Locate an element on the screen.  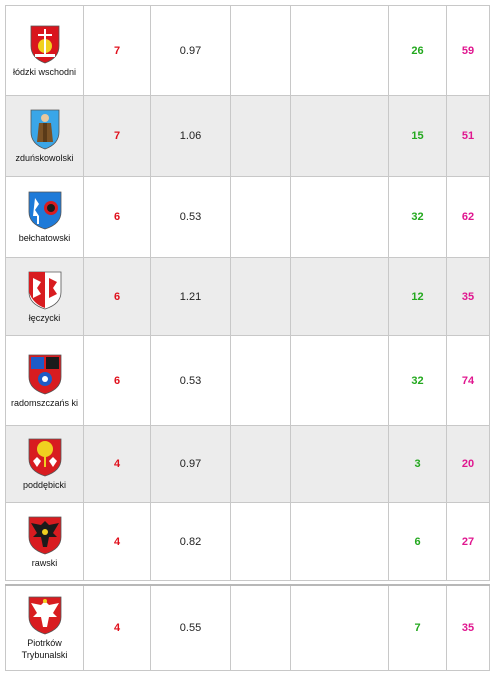
value-cell: 3 is located at coordinates (417, 464).